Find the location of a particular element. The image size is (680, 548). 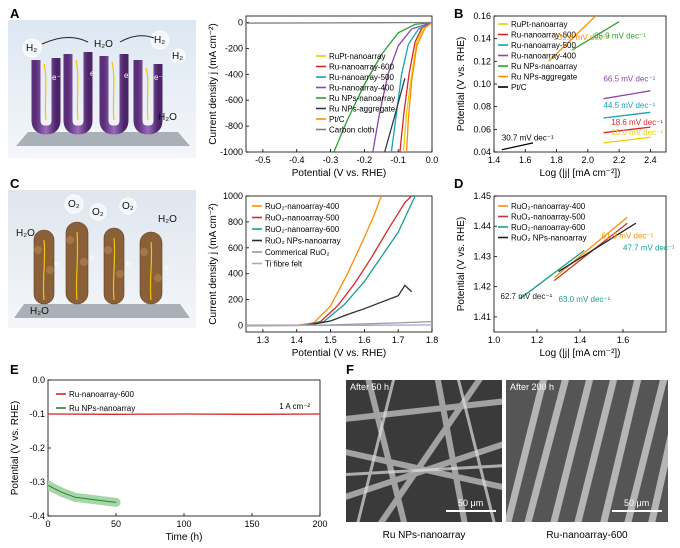

y-tick-label: 1.42 is located at coordinates (482, 287).